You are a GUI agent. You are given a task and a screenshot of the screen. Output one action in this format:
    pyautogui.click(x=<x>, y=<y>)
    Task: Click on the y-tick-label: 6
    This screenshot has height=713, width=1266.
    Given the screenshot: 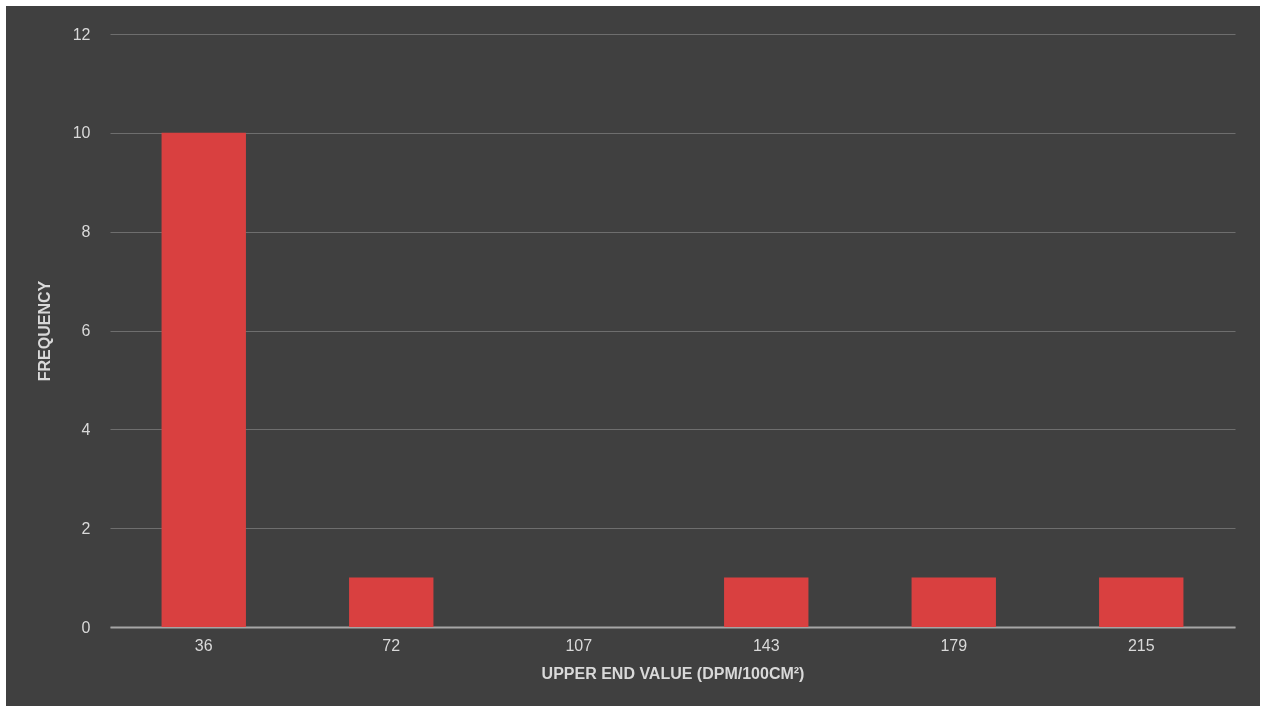 What is the action you would take?
    pyautogui.click(x=86, y=330)
    